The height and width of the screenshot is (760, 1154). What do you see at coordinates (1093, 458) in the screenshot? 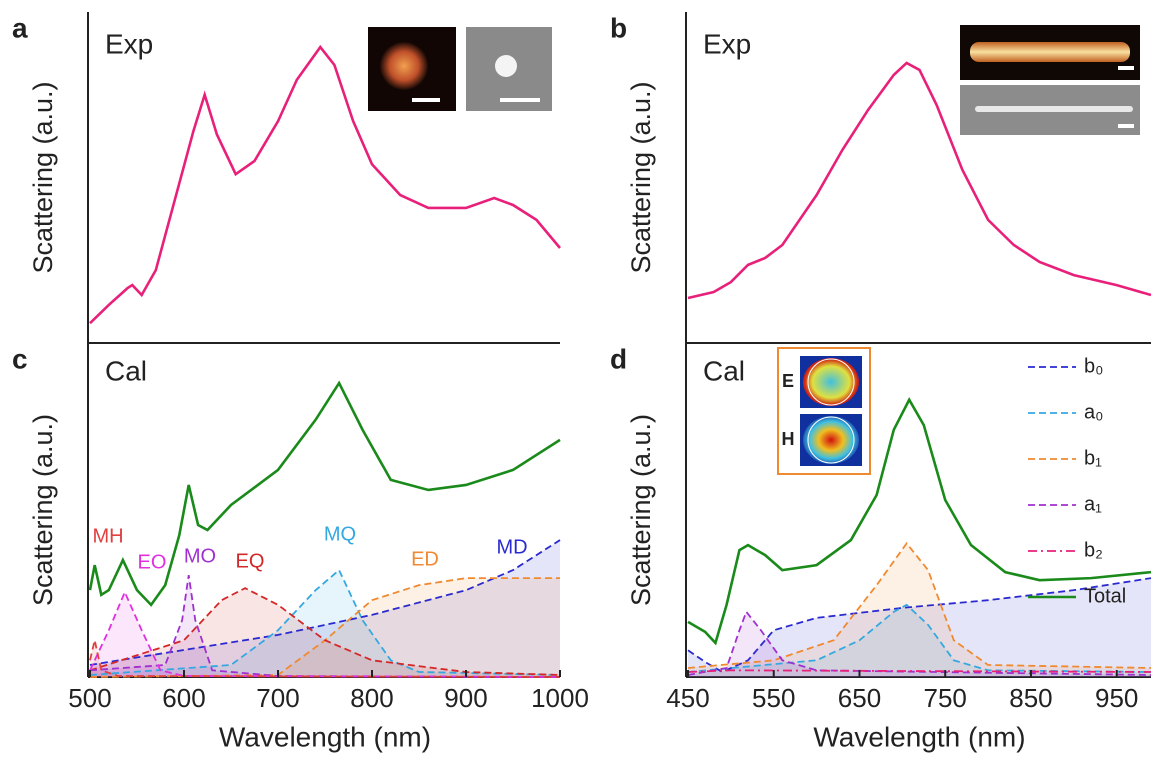
I see `legend-label: b₁` at bounding box center [1093, 458].